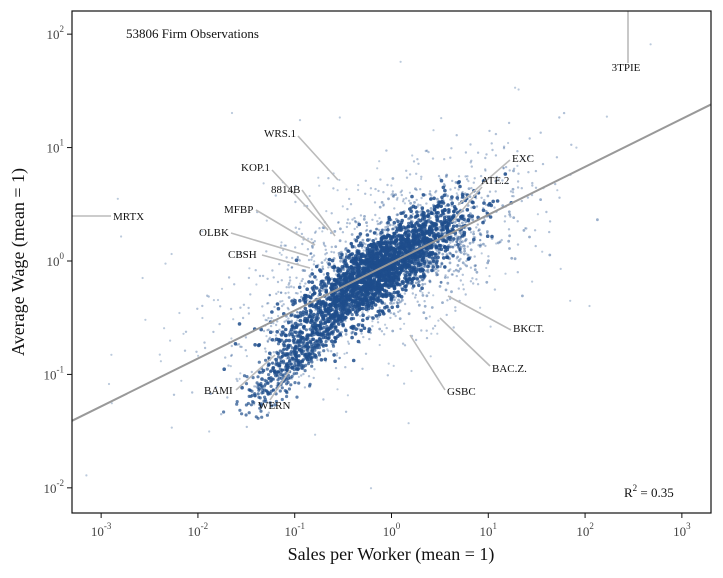 This screenshot has width=723, height=578. I want to click on annotation-label: ATE.2, so click(495, 181).